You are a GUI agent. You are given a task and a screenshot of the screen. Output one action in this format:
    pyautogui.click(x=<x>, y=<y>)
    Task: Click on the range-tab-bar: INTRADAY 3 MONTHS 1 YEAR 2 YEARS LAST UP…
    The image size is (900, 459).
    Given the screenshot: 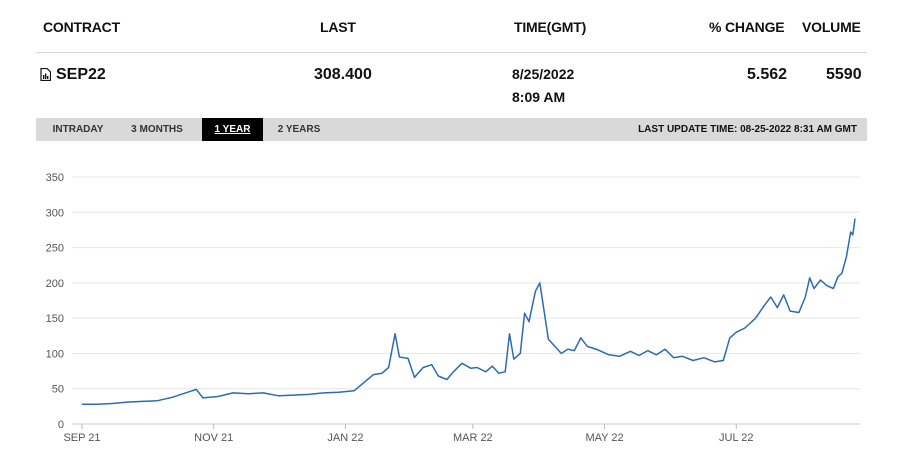 What is the action you would take?
    pyautogui.click(x=451, y=129)
    